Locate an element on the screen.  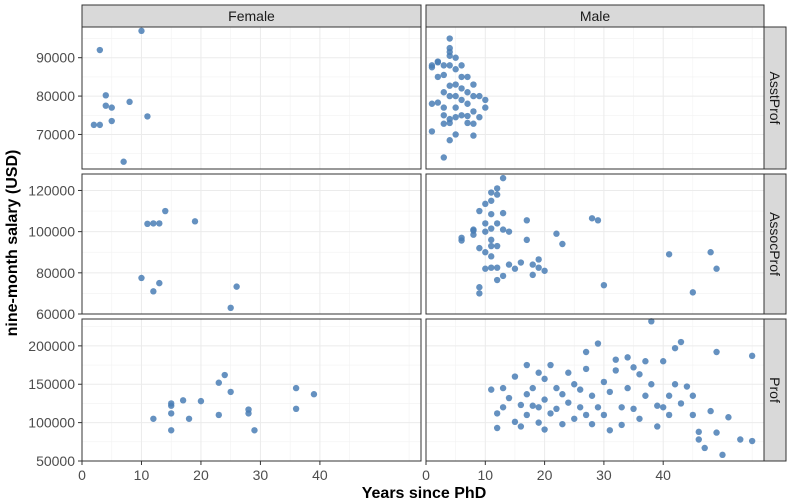
panel-prof-female is located at coordinates (251, 390).